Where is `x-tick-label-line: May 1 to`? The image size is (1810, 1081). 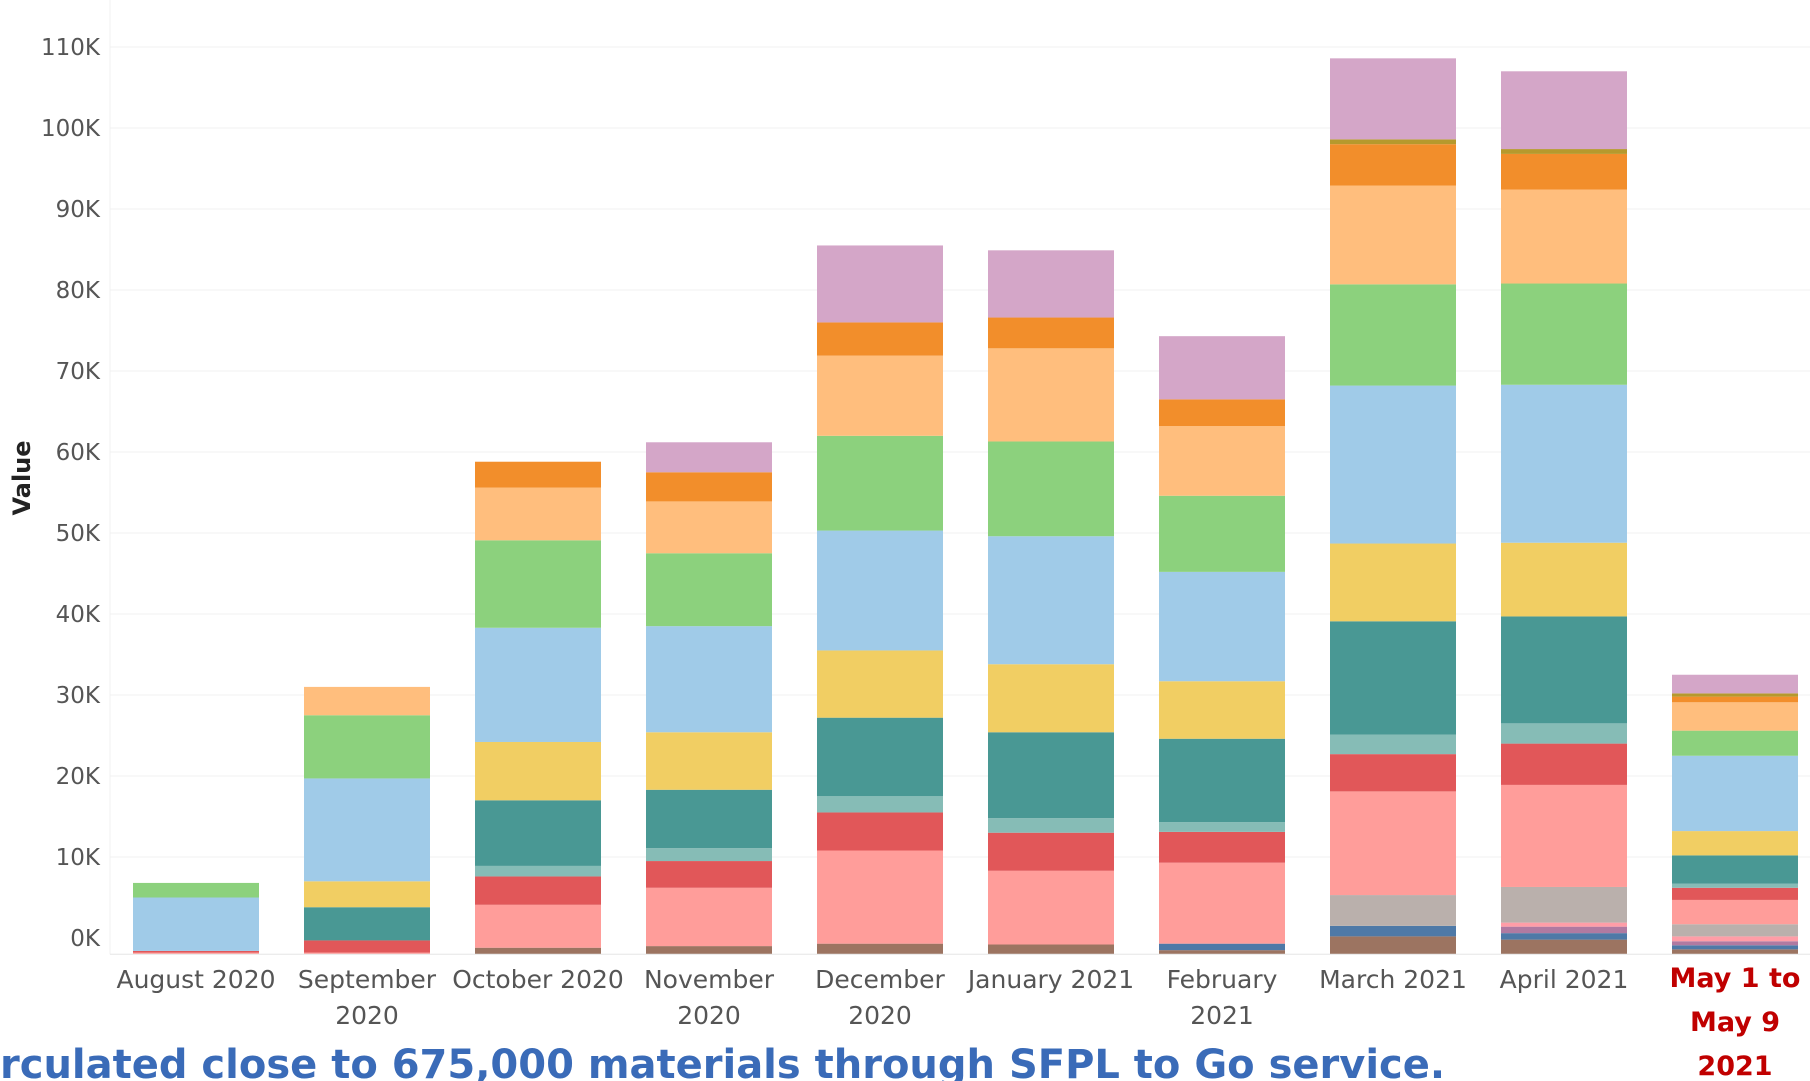
x-tick-label-line: May 1 to is located at coordinates (1735, 978).